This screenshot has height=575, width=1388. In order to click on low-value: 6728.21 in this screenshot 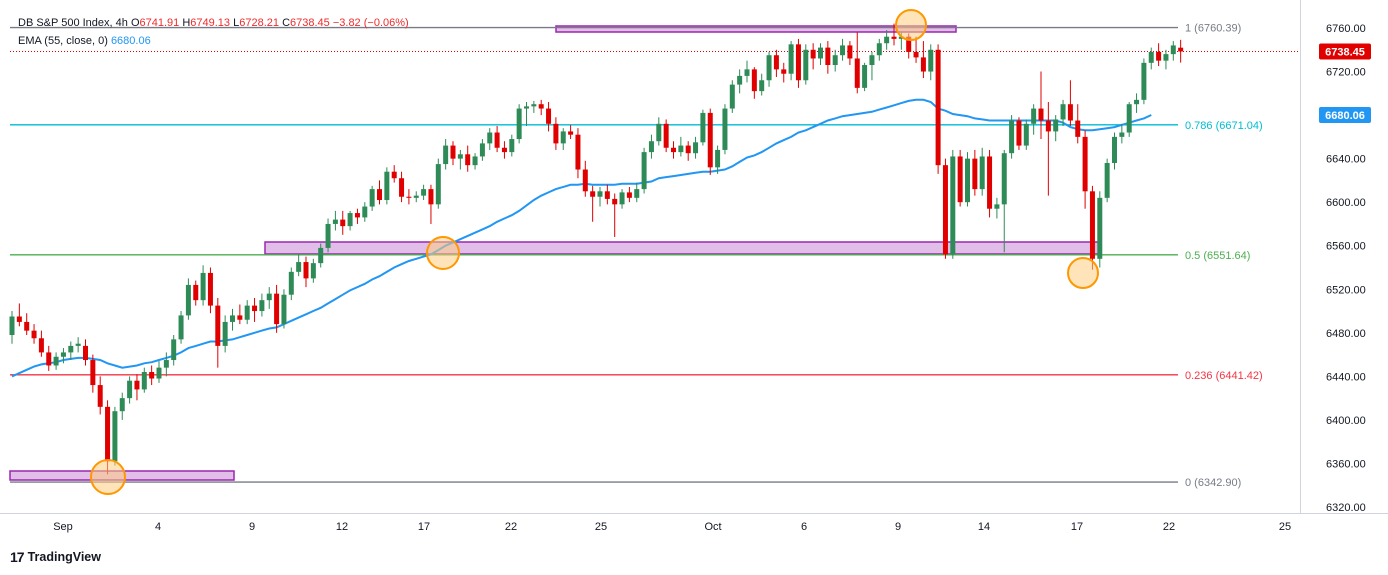, I will do `click(259, 23)`.